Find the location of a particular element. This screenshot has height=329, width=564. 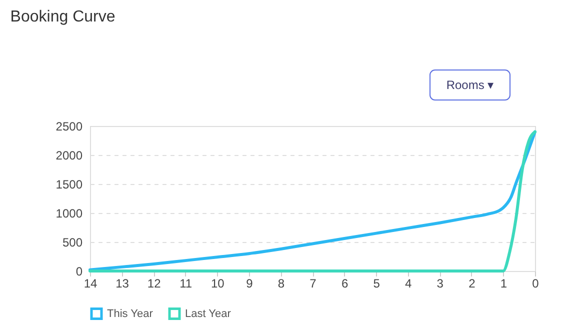

x-tick-label: 12 is located at coordinates (154, 283).